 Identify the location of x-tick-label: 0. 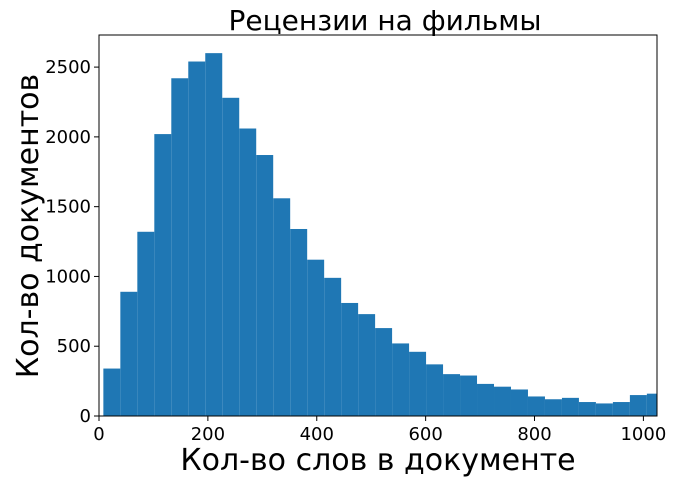
(98, 434).